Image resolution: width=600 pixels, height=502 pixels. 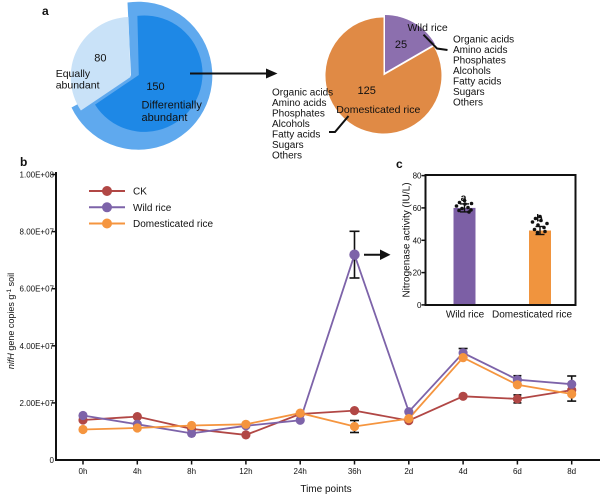 What do you see at coordinates (37, 175) in the screenshot?
I see `svg-text: 1.00E+08` at bounding box center [37, 175].